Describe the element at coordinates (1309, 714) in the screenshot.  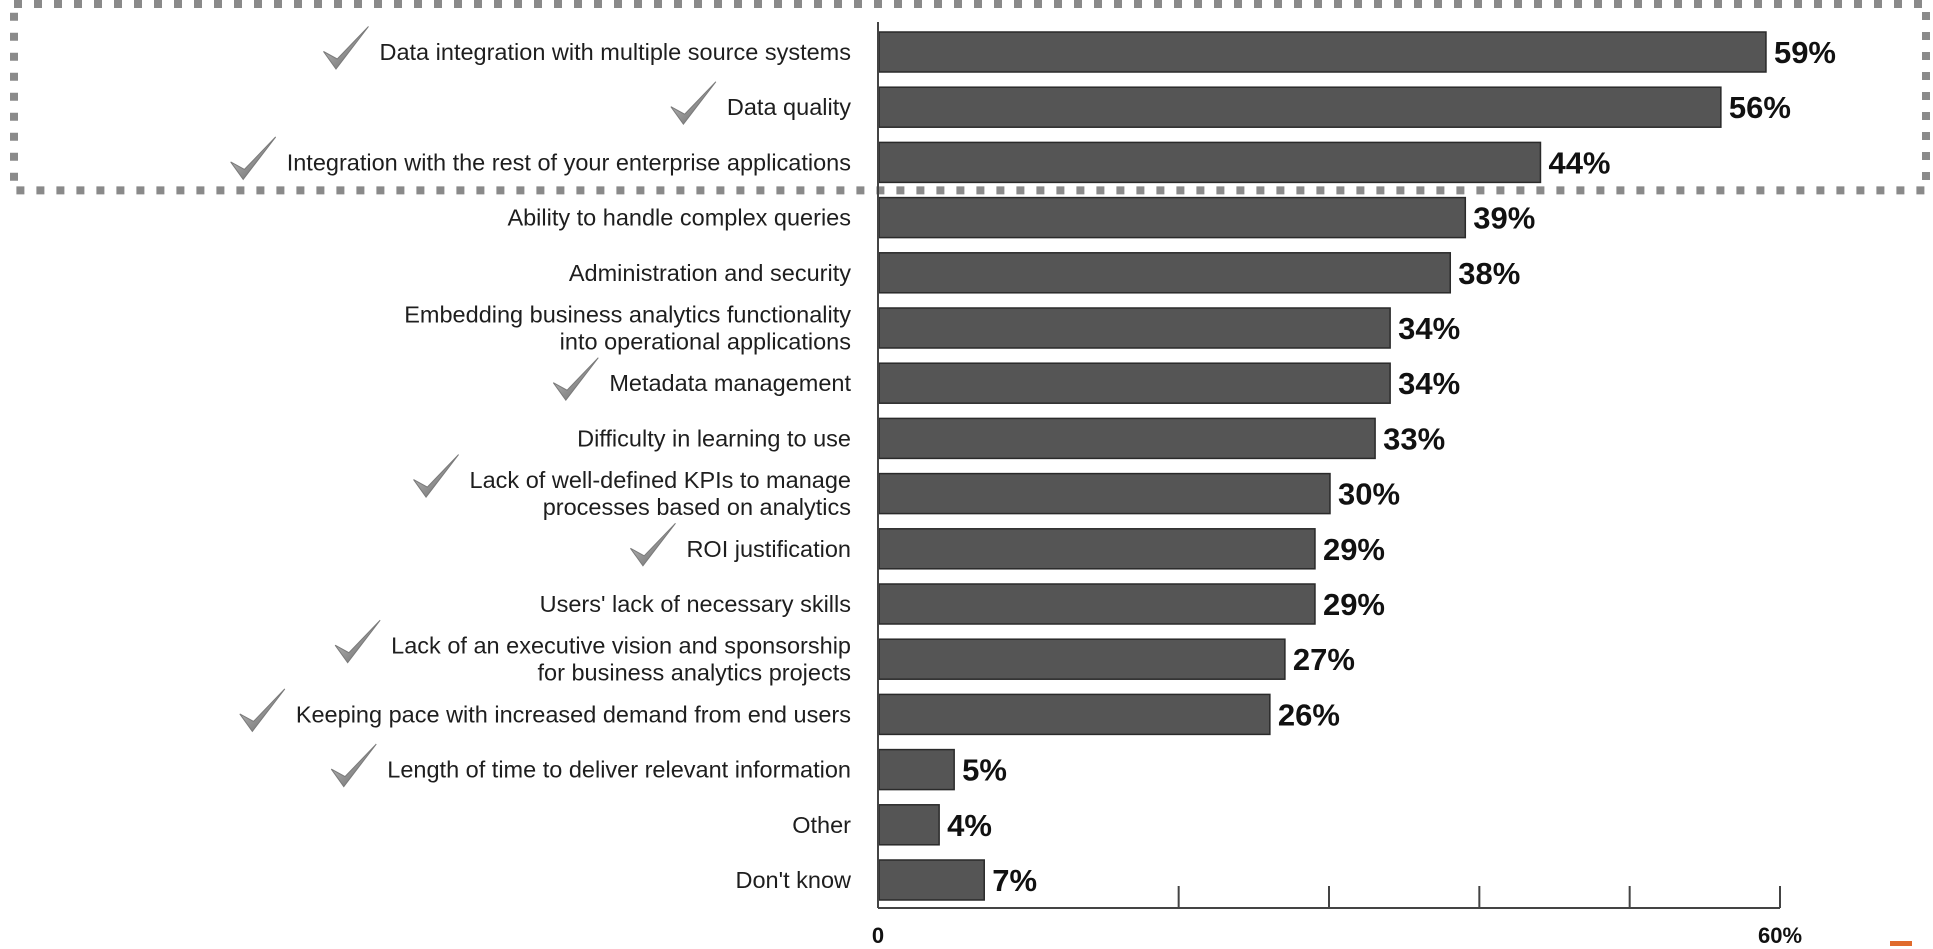
I see `value-label: 26%` at that location.